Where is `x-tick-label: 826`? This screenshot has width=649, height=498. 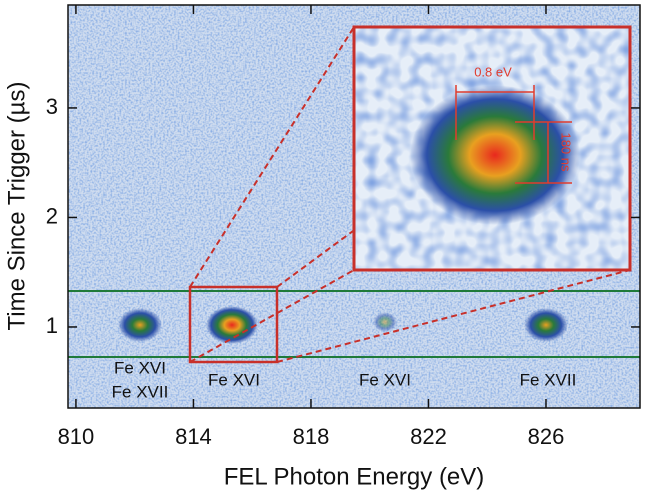
x-tick-label: 826 is located at coordinates (546, 436).